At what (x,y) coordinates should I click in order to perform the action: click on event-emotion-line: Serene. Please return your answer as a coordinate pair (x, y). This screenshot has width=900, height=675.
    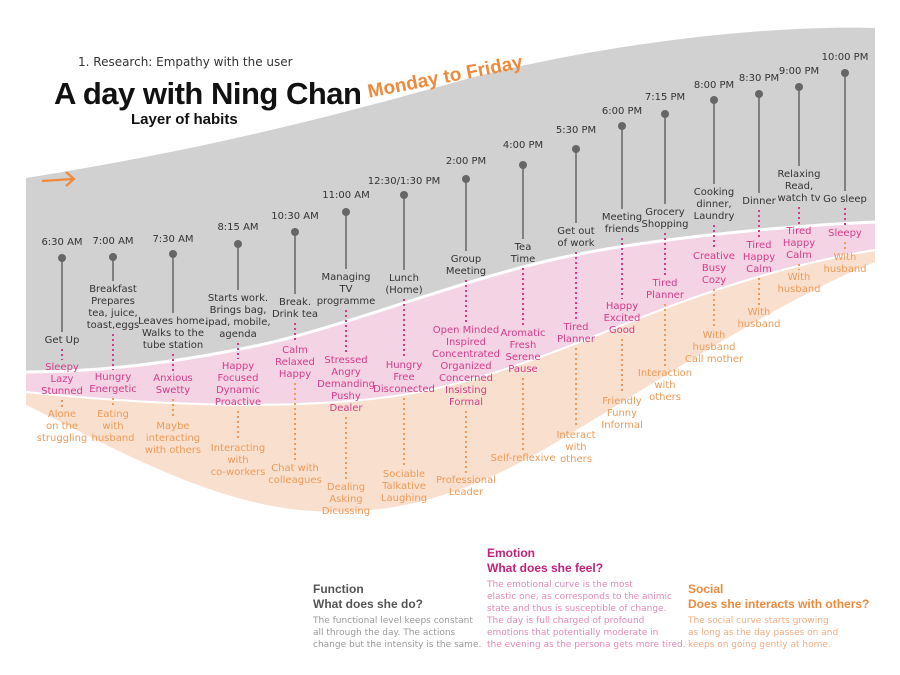
    Looking at the image, I should click on (523, 357).